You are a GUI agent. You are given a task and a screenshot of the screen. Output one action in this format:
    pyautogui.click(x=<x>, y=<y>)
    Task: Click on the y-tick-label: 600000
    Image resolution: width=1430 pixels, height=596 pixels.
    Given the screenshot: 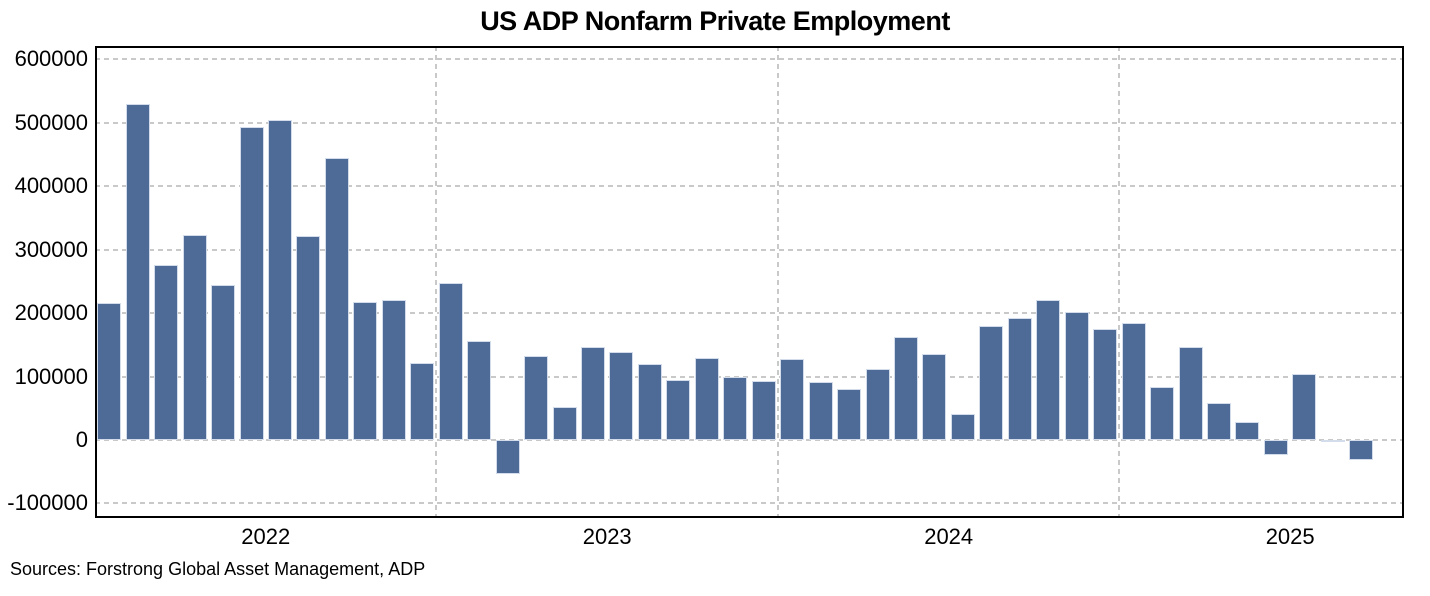 What is the action you would take?
    pyautogui.click(x=51, y=59)
    